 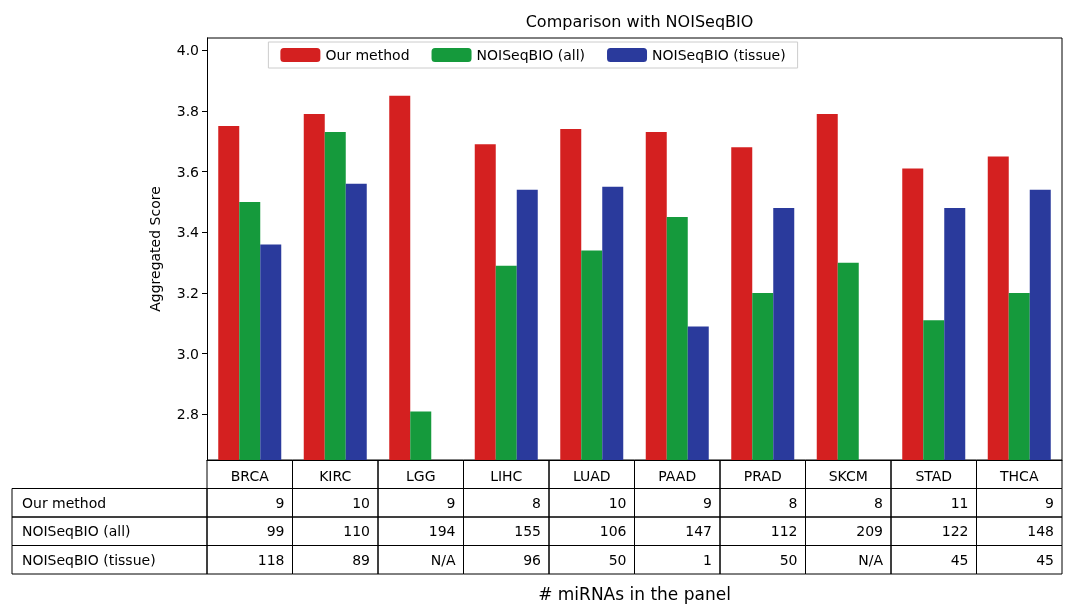 What do you see at coordinates (591, 476) in the screenshot?
I see `x-tick-label: LUAD` at bounding box center [591, 476].